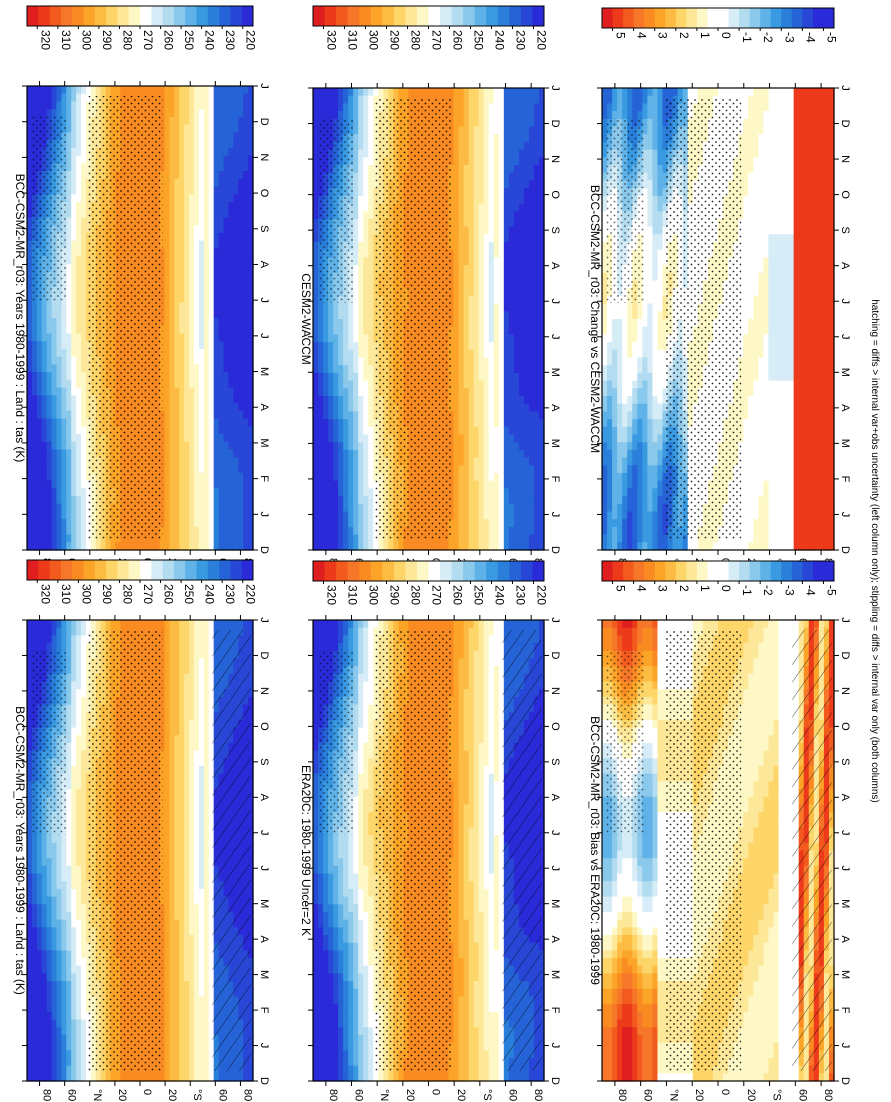 The image size is (891, 1102). Describe the element at coordinates (210, 40) in the screenshot. I see `colorbar-tick-label: 240` at that location.